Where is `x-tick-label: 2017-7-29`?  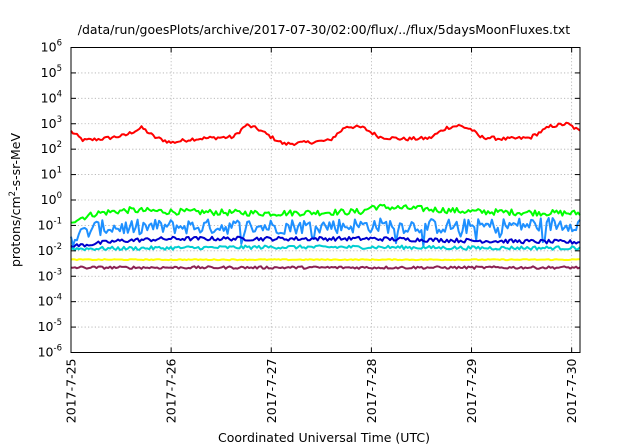
x-tick-label: 2017-7-29 is located at coordinates (471, 390).